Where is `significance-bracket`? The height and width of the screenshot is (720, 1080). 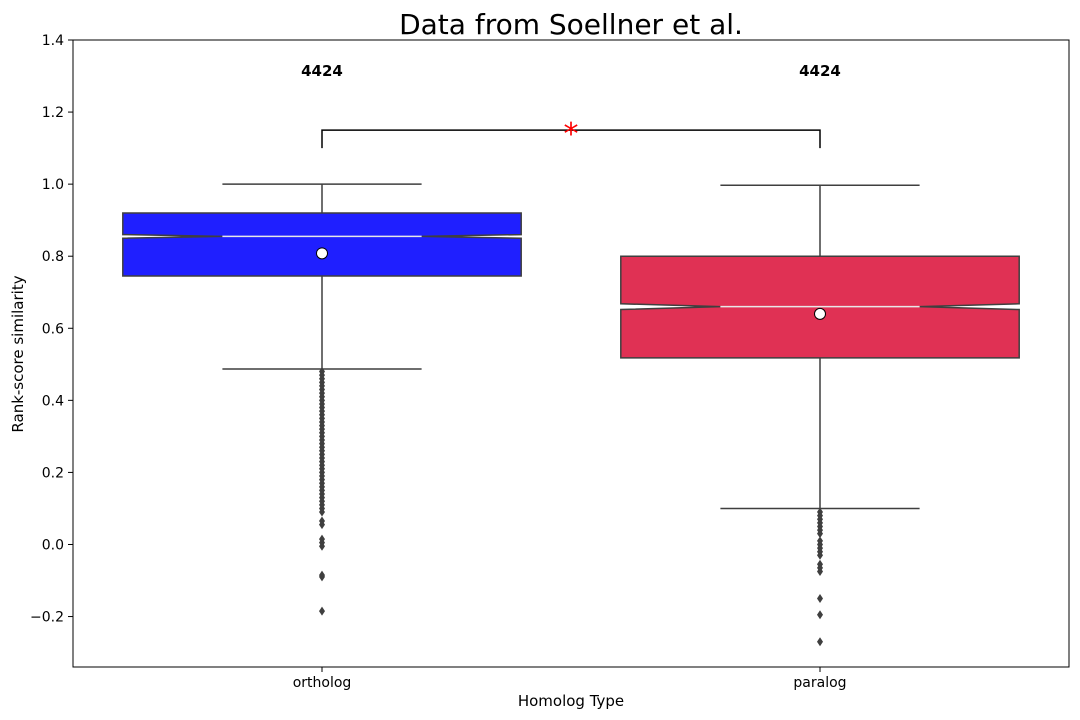 significance-bracket is located at coordinates (571, 139).